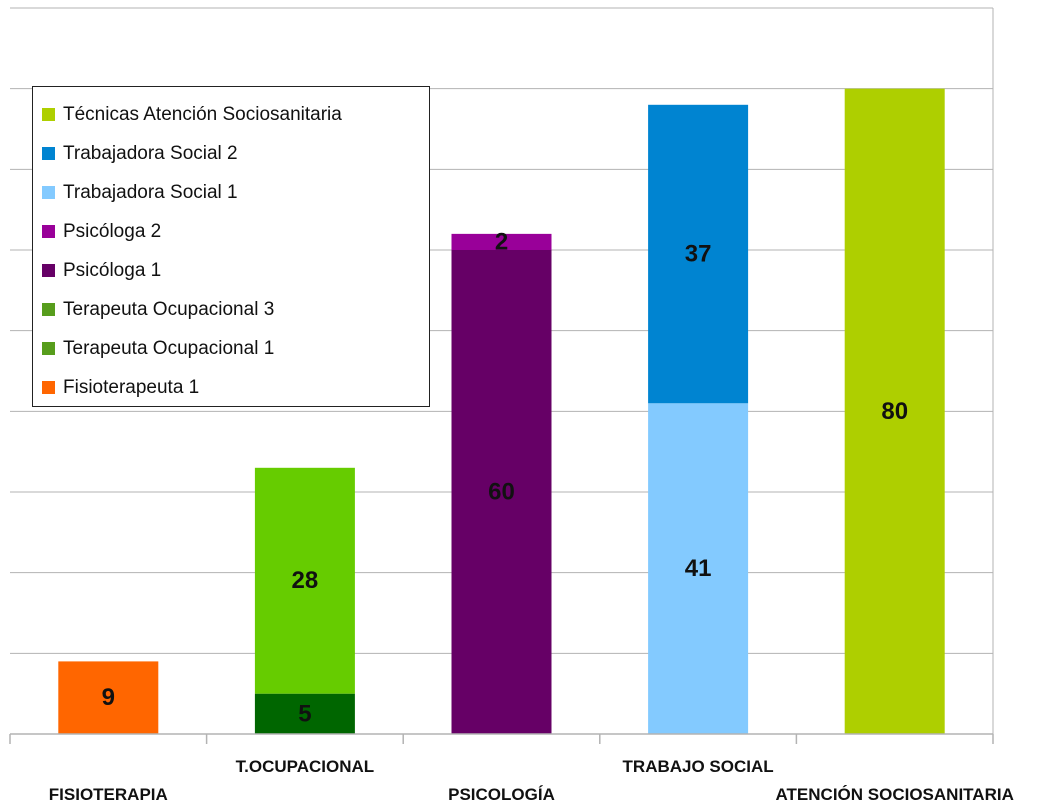 This screenshot has height=807, width=1051. Describe the element at coordinates (305, 766) in the screenshot. I see `category-label: T.OCUPACIONAL` at that location.